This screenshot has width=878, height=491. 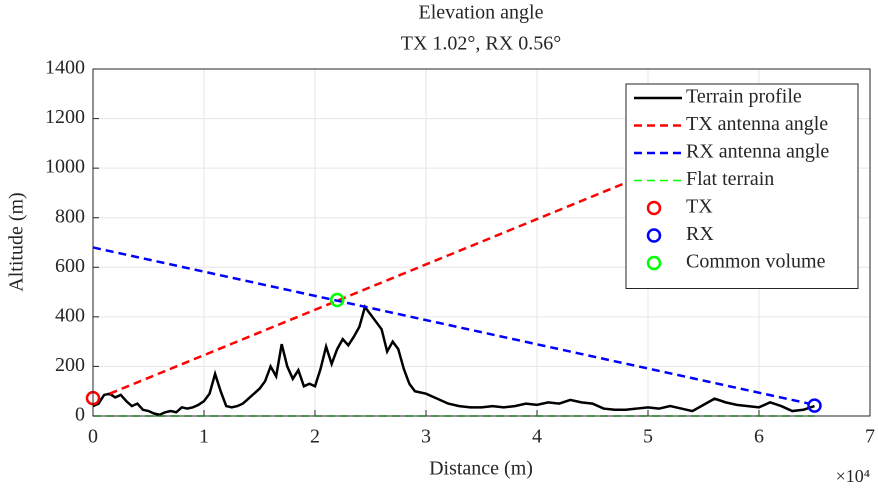 I want to click on legend-box, so click(x=742, y=186).